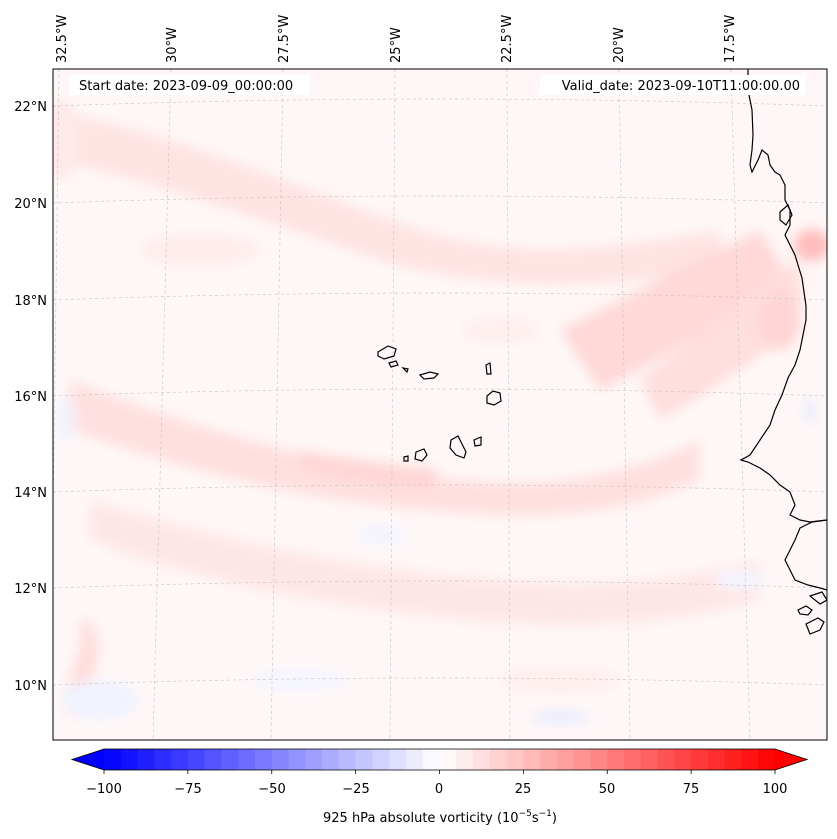  I want to click on colorbar-min-extension, so click(88, 759).